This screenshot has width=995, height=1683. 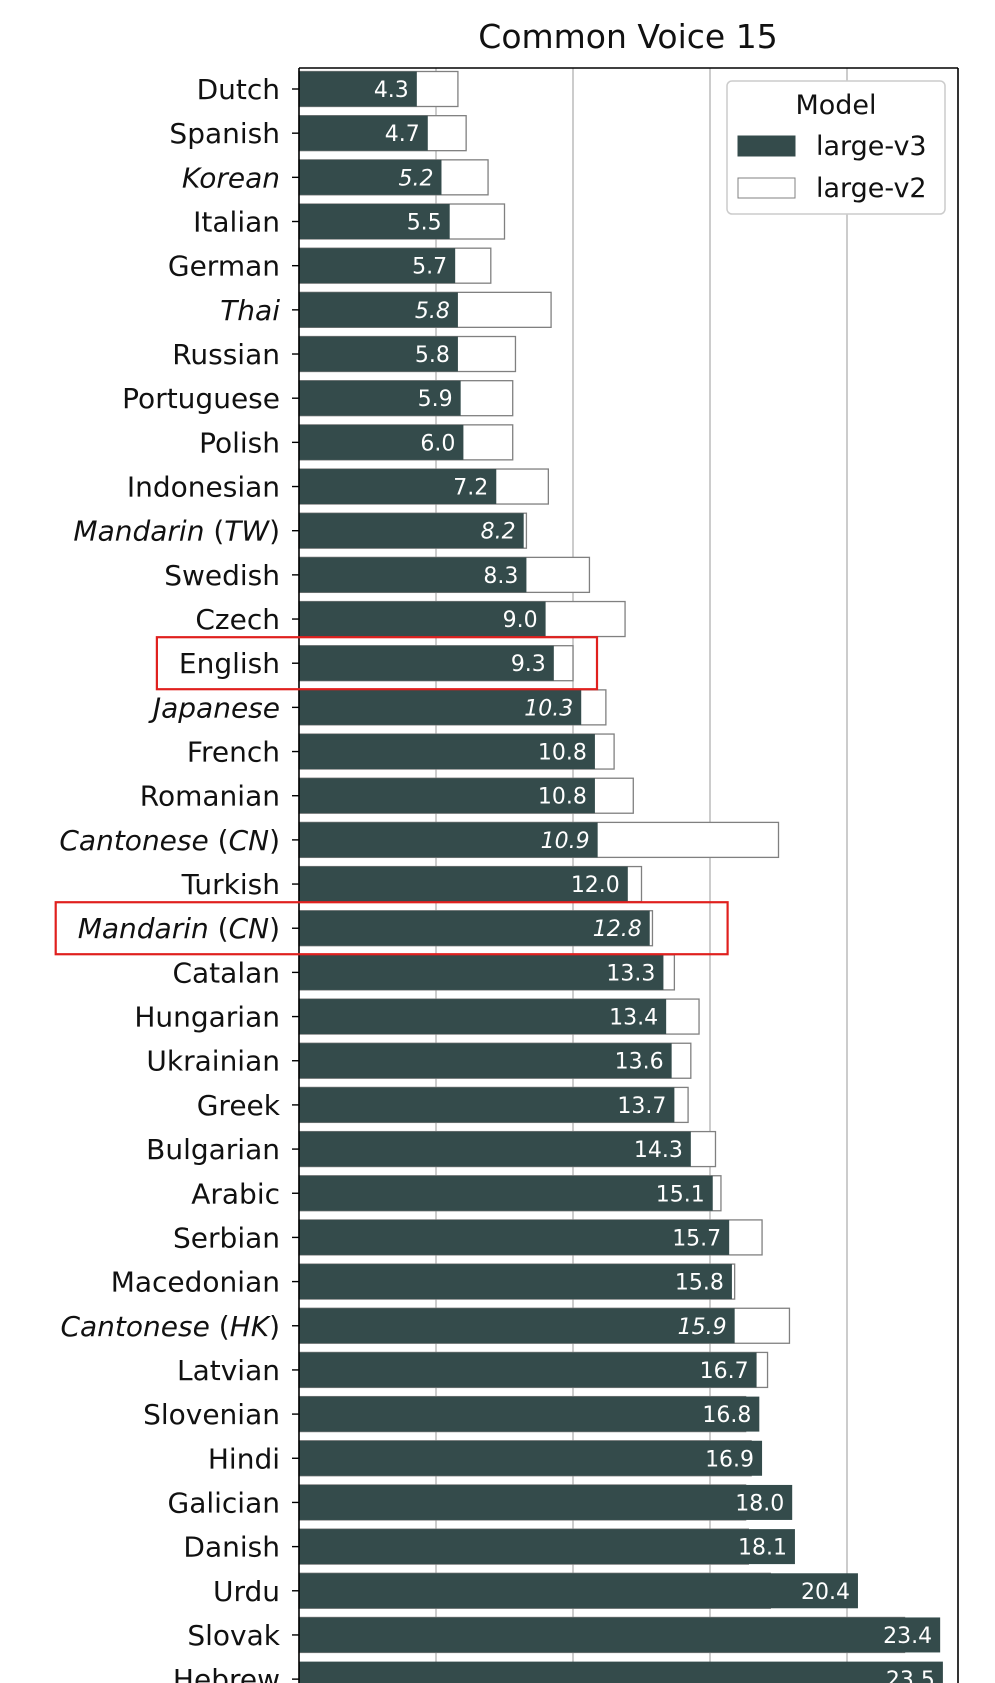 What do you see at coordinates (415, 178) in the screenshot?
I see `bar-value-label: 5.2` at bounding box center [415, 178].